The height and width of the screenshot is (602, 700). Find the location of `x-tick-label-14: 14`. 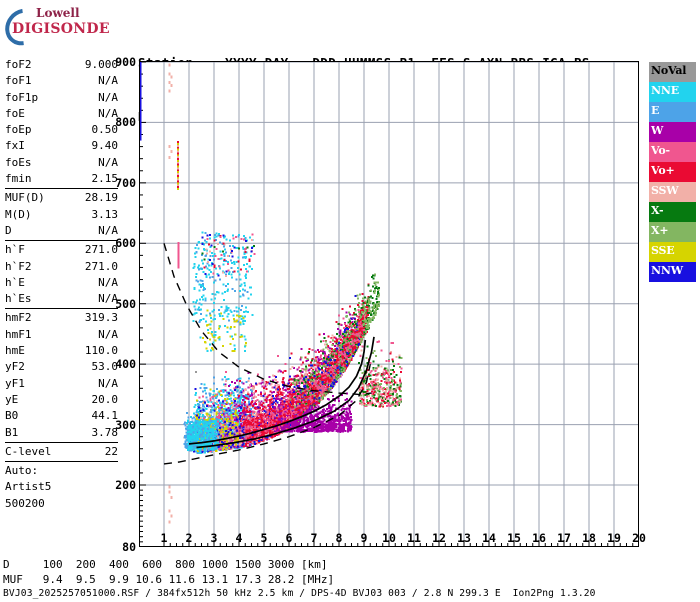

x-tick-label-14: 14 is located at coordinates (489, 538).